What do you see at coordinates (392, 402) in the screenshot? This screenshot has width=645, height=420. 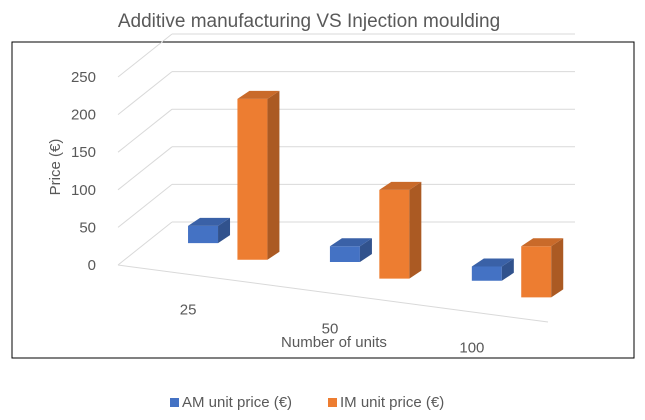 I see `legend-label: IM unit price (€)` at bounding box center [392, 402].